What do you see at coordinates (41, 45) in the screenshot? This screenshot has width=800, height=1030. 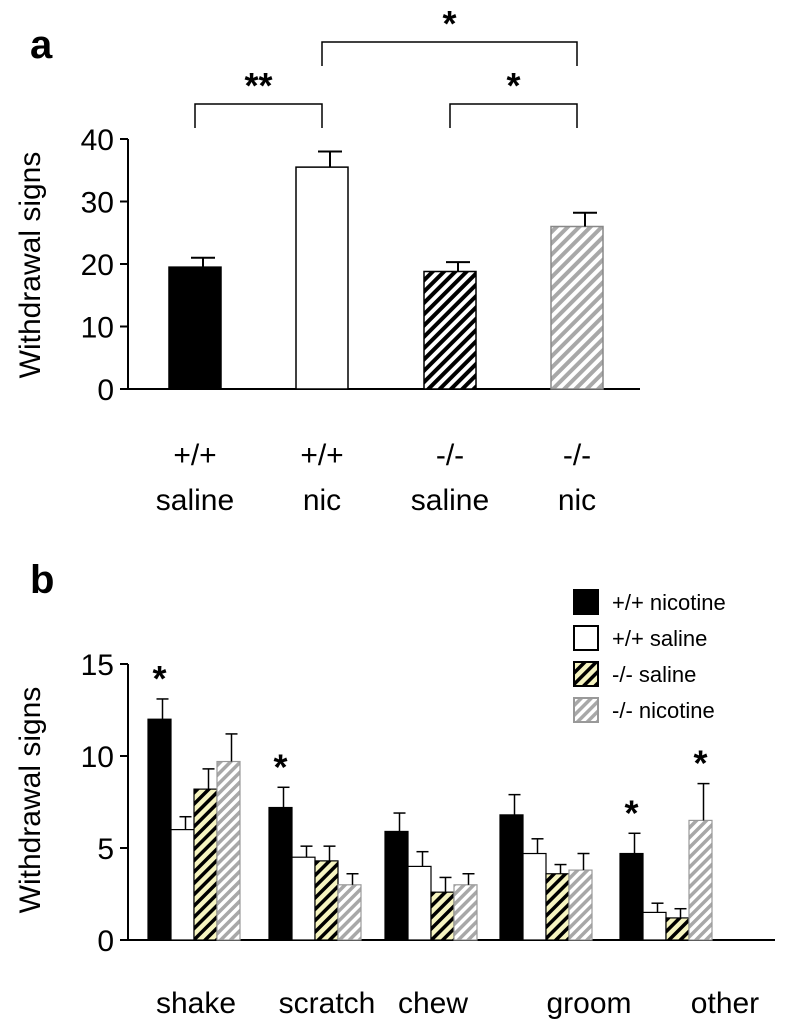 I see `panel-a-label: a` at bounding box center [41, 45].